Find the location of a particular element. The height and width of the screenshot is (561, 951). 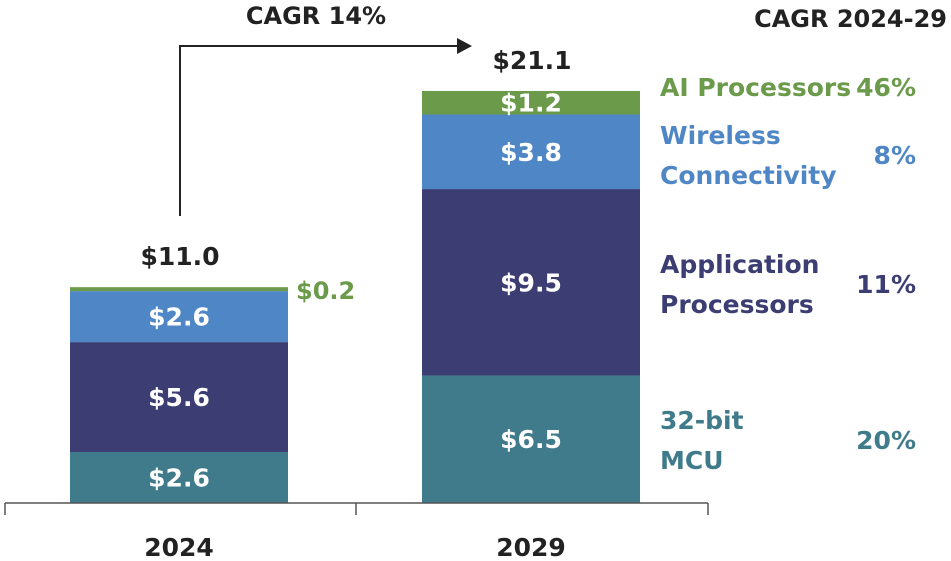

data-label: $6.5 is located at coordinates (531, 439).